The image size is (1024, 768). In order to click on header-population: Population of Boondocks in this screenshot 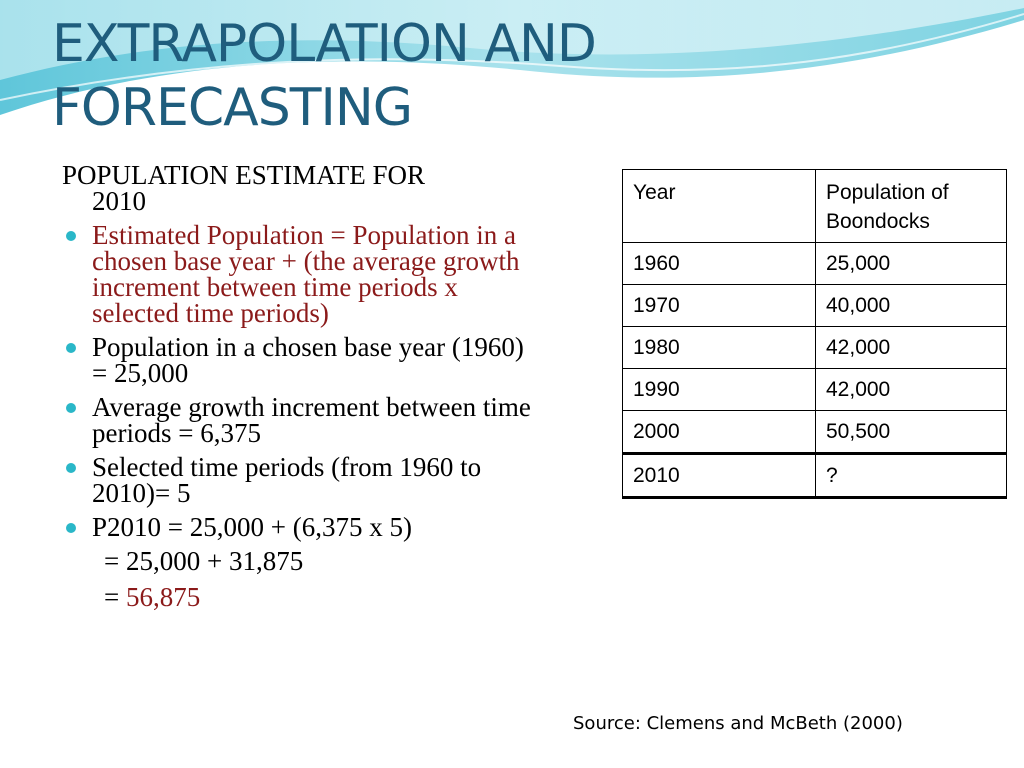, I will do `click(911, 206)`.